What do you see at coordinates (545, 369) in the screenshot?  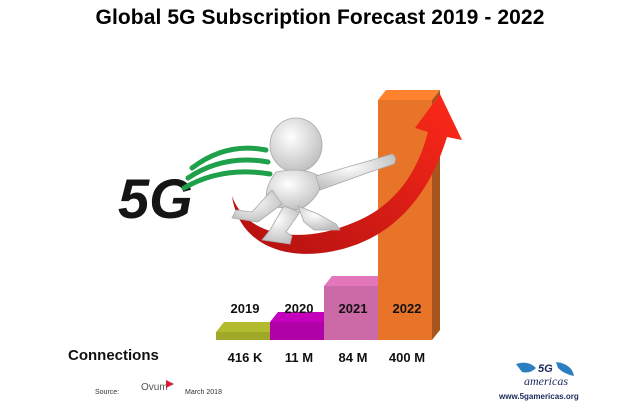 I see `svg-text: 5G` at bounding box center [545, 369].